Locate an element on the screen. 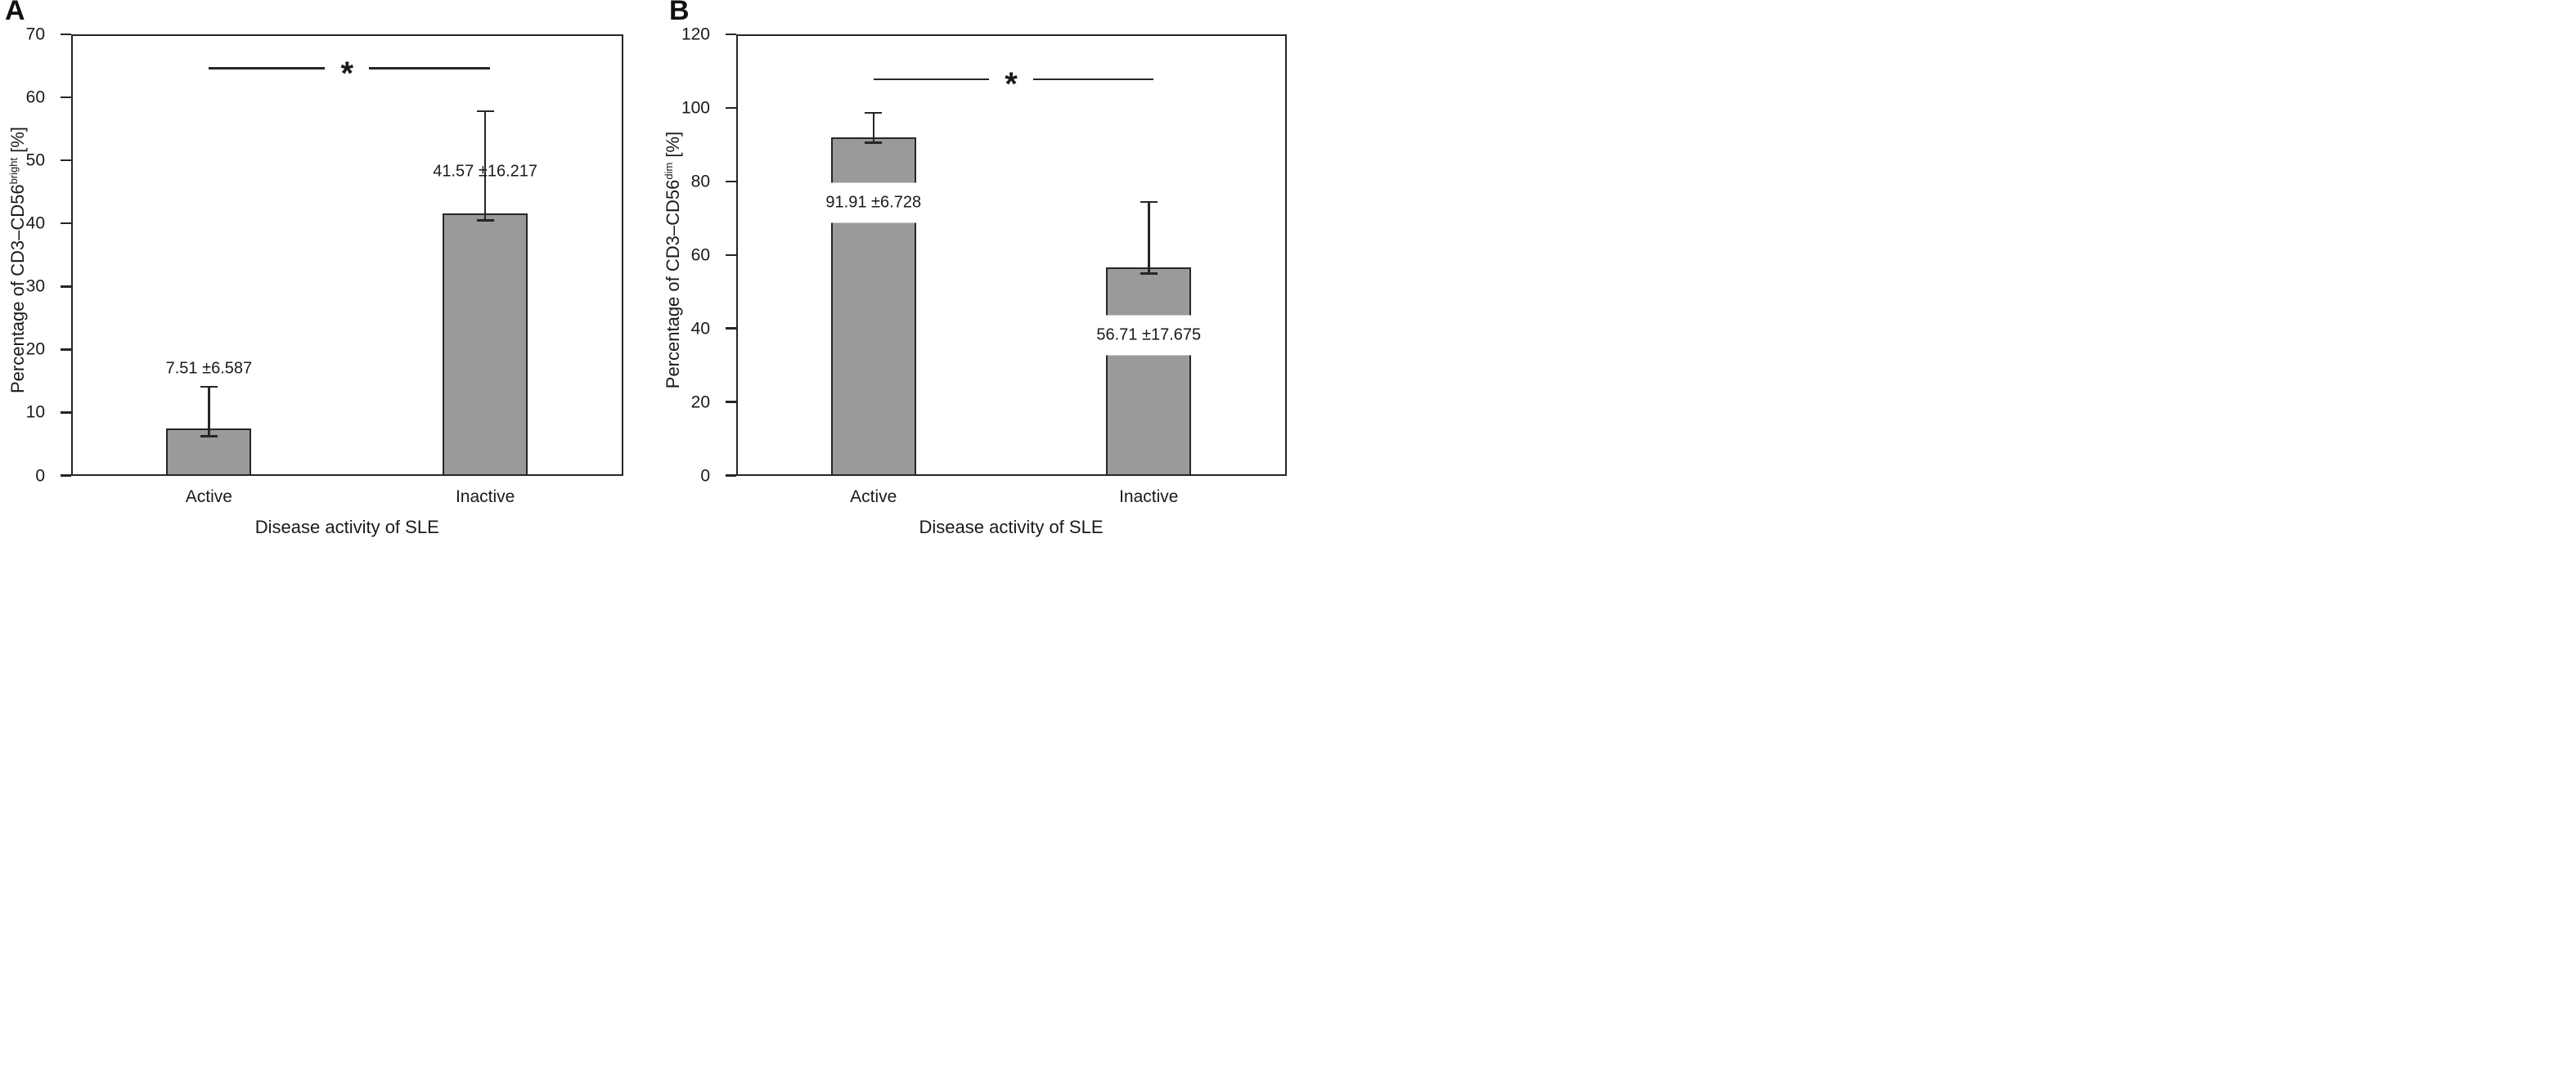  y-tick-label: 50 is located at coordinates (35, 160).